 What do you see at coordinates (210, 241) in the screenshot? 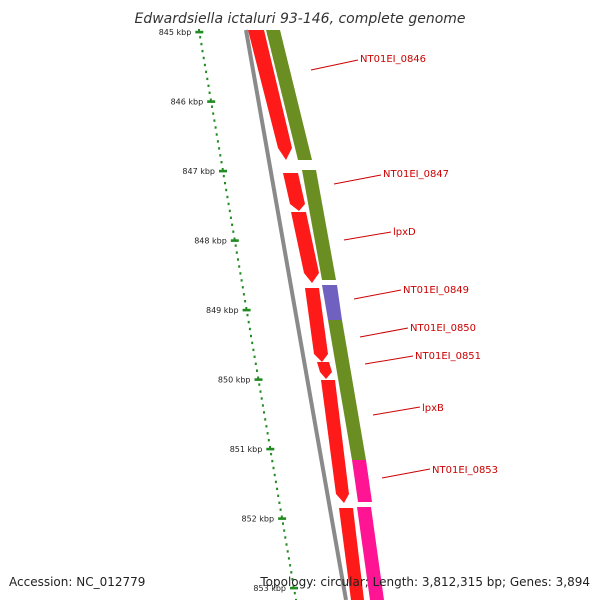
I see `scale-tick-label: 848 kbp` at bounding box center [210, 241].